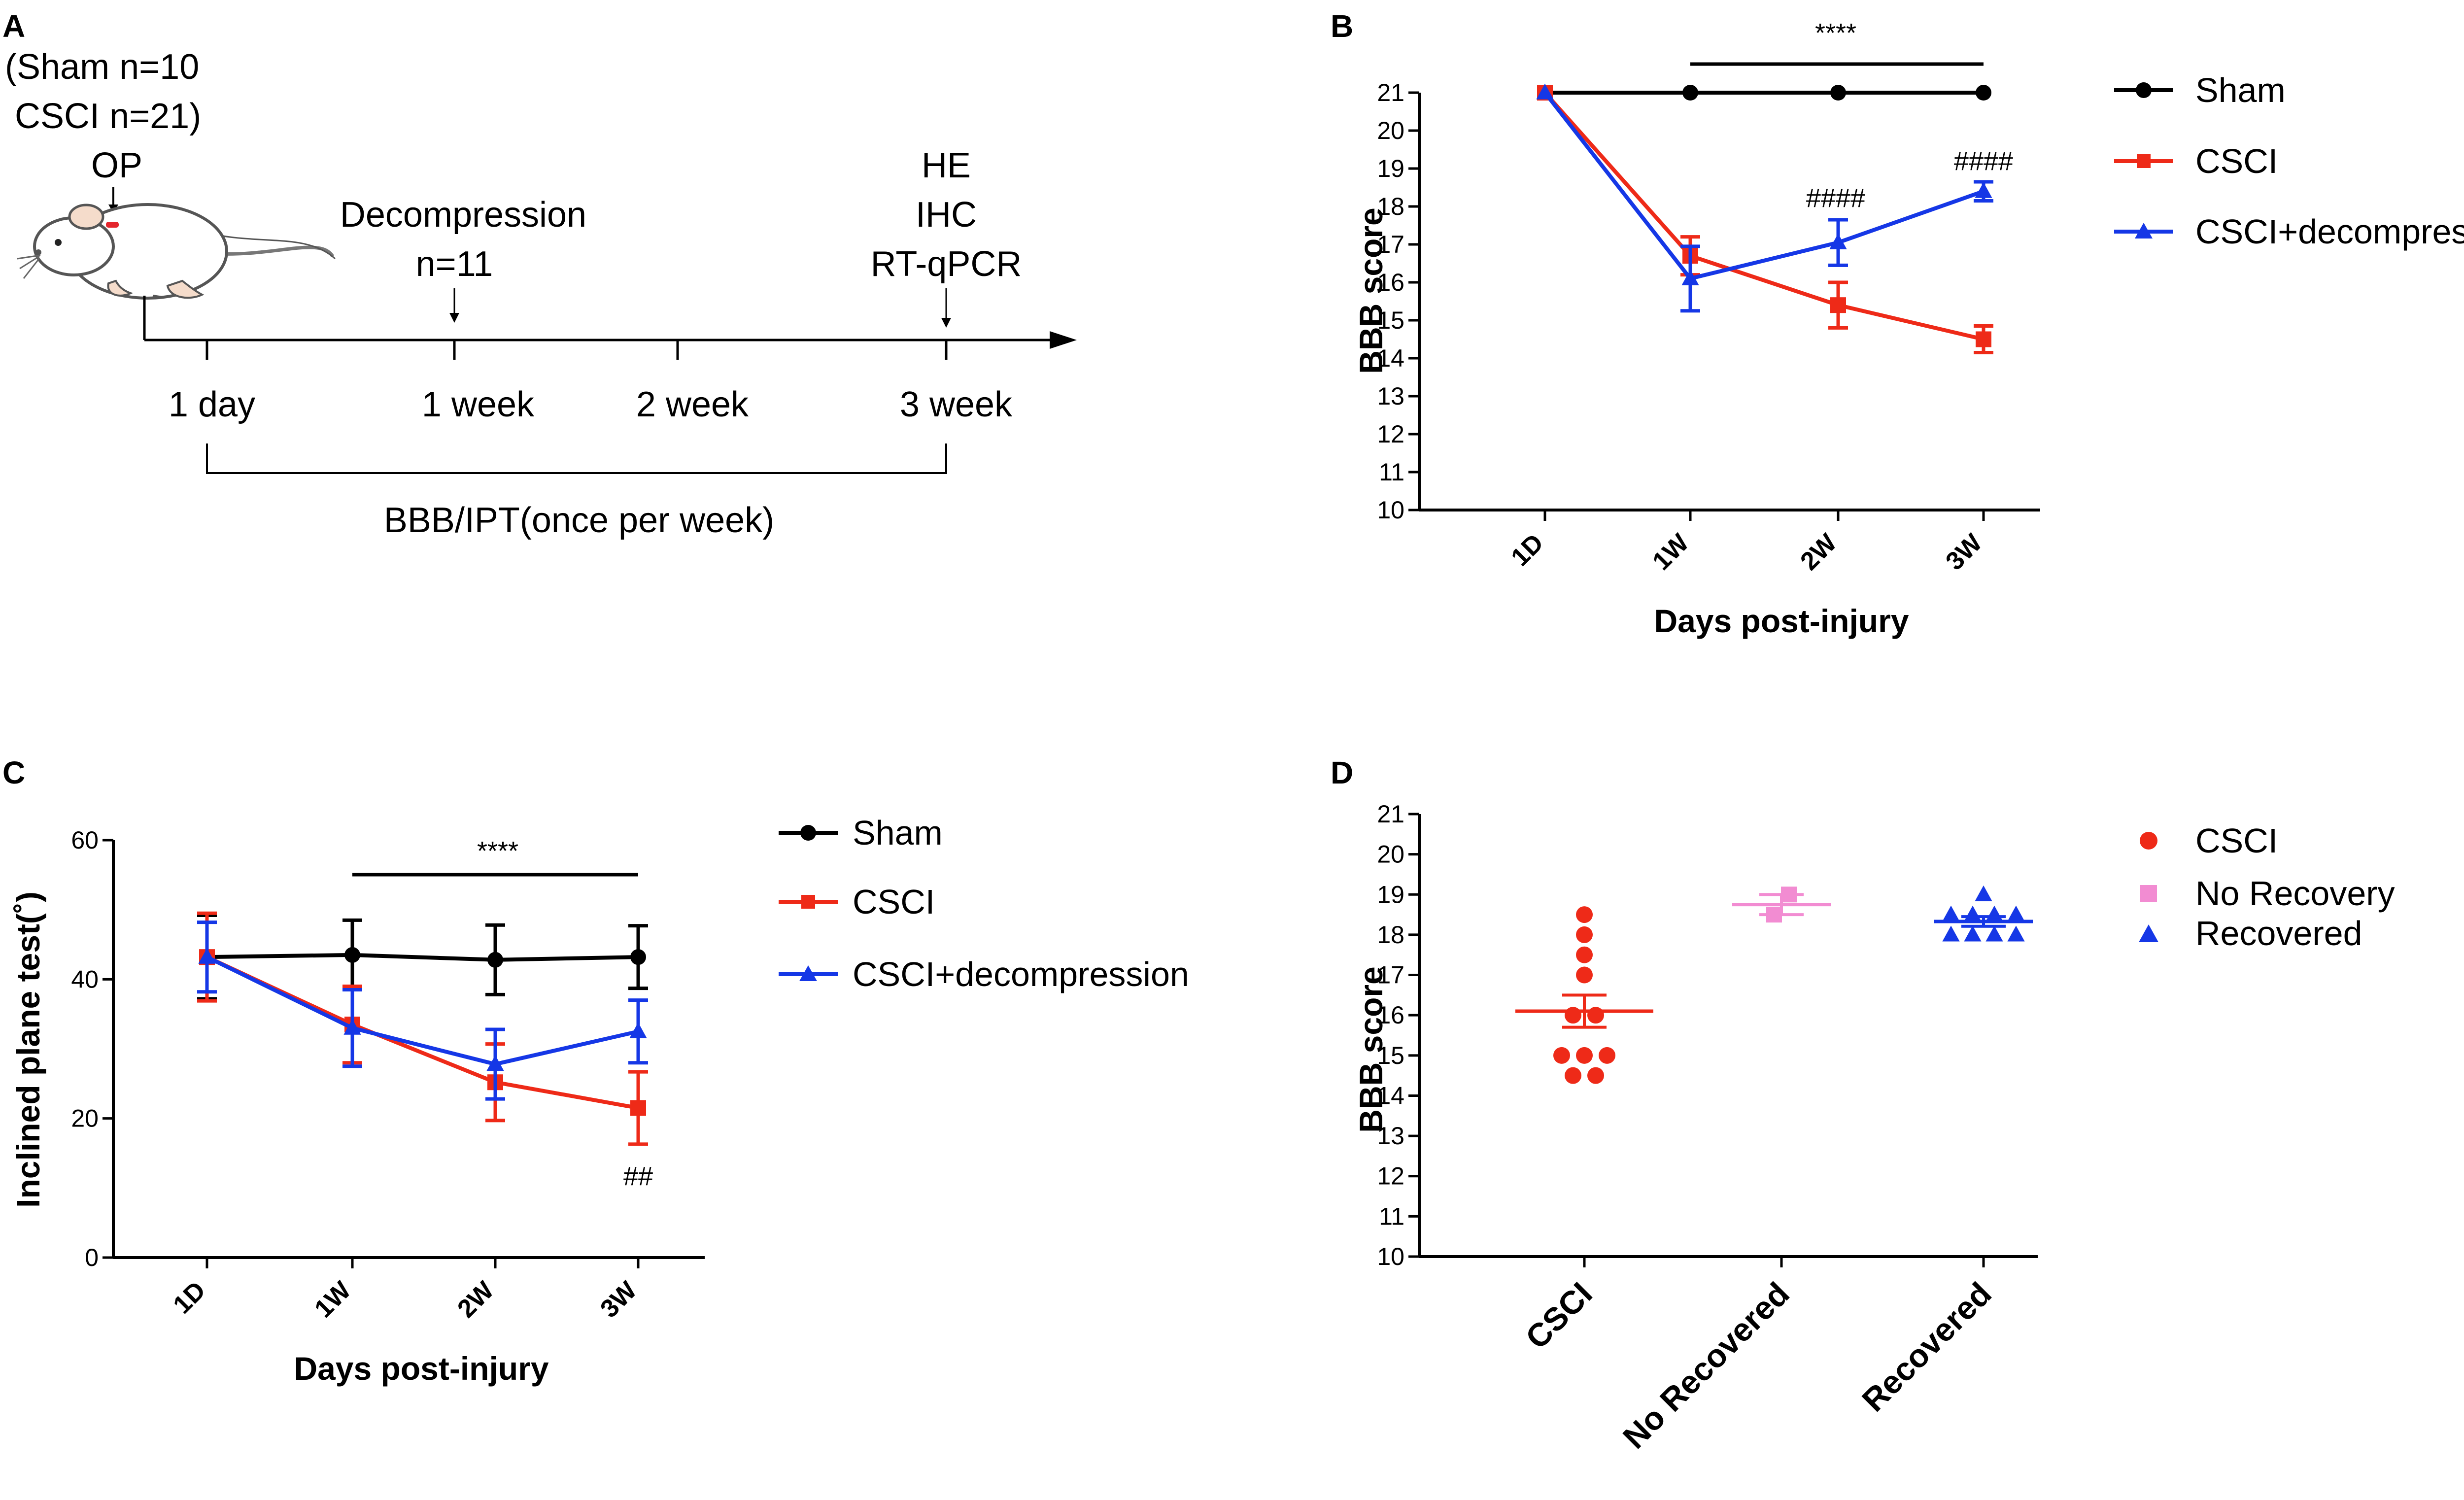  I want to click on c-line-csci-decompression, so click(422, 1010).